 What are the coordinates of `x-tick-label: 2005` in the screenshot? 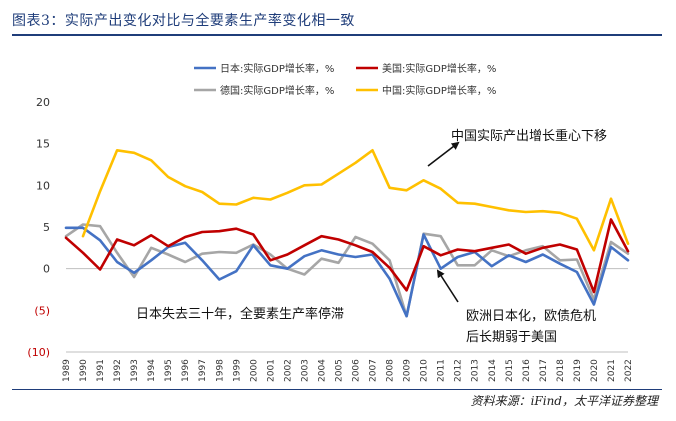 It's located at (339, 370).